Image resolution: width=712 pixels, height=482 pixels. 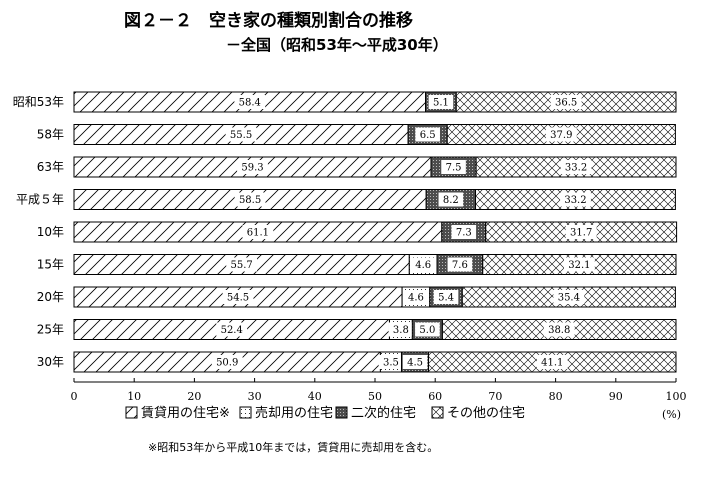 I want to click on x-tick-label: 50, so click(x=375, y=396).